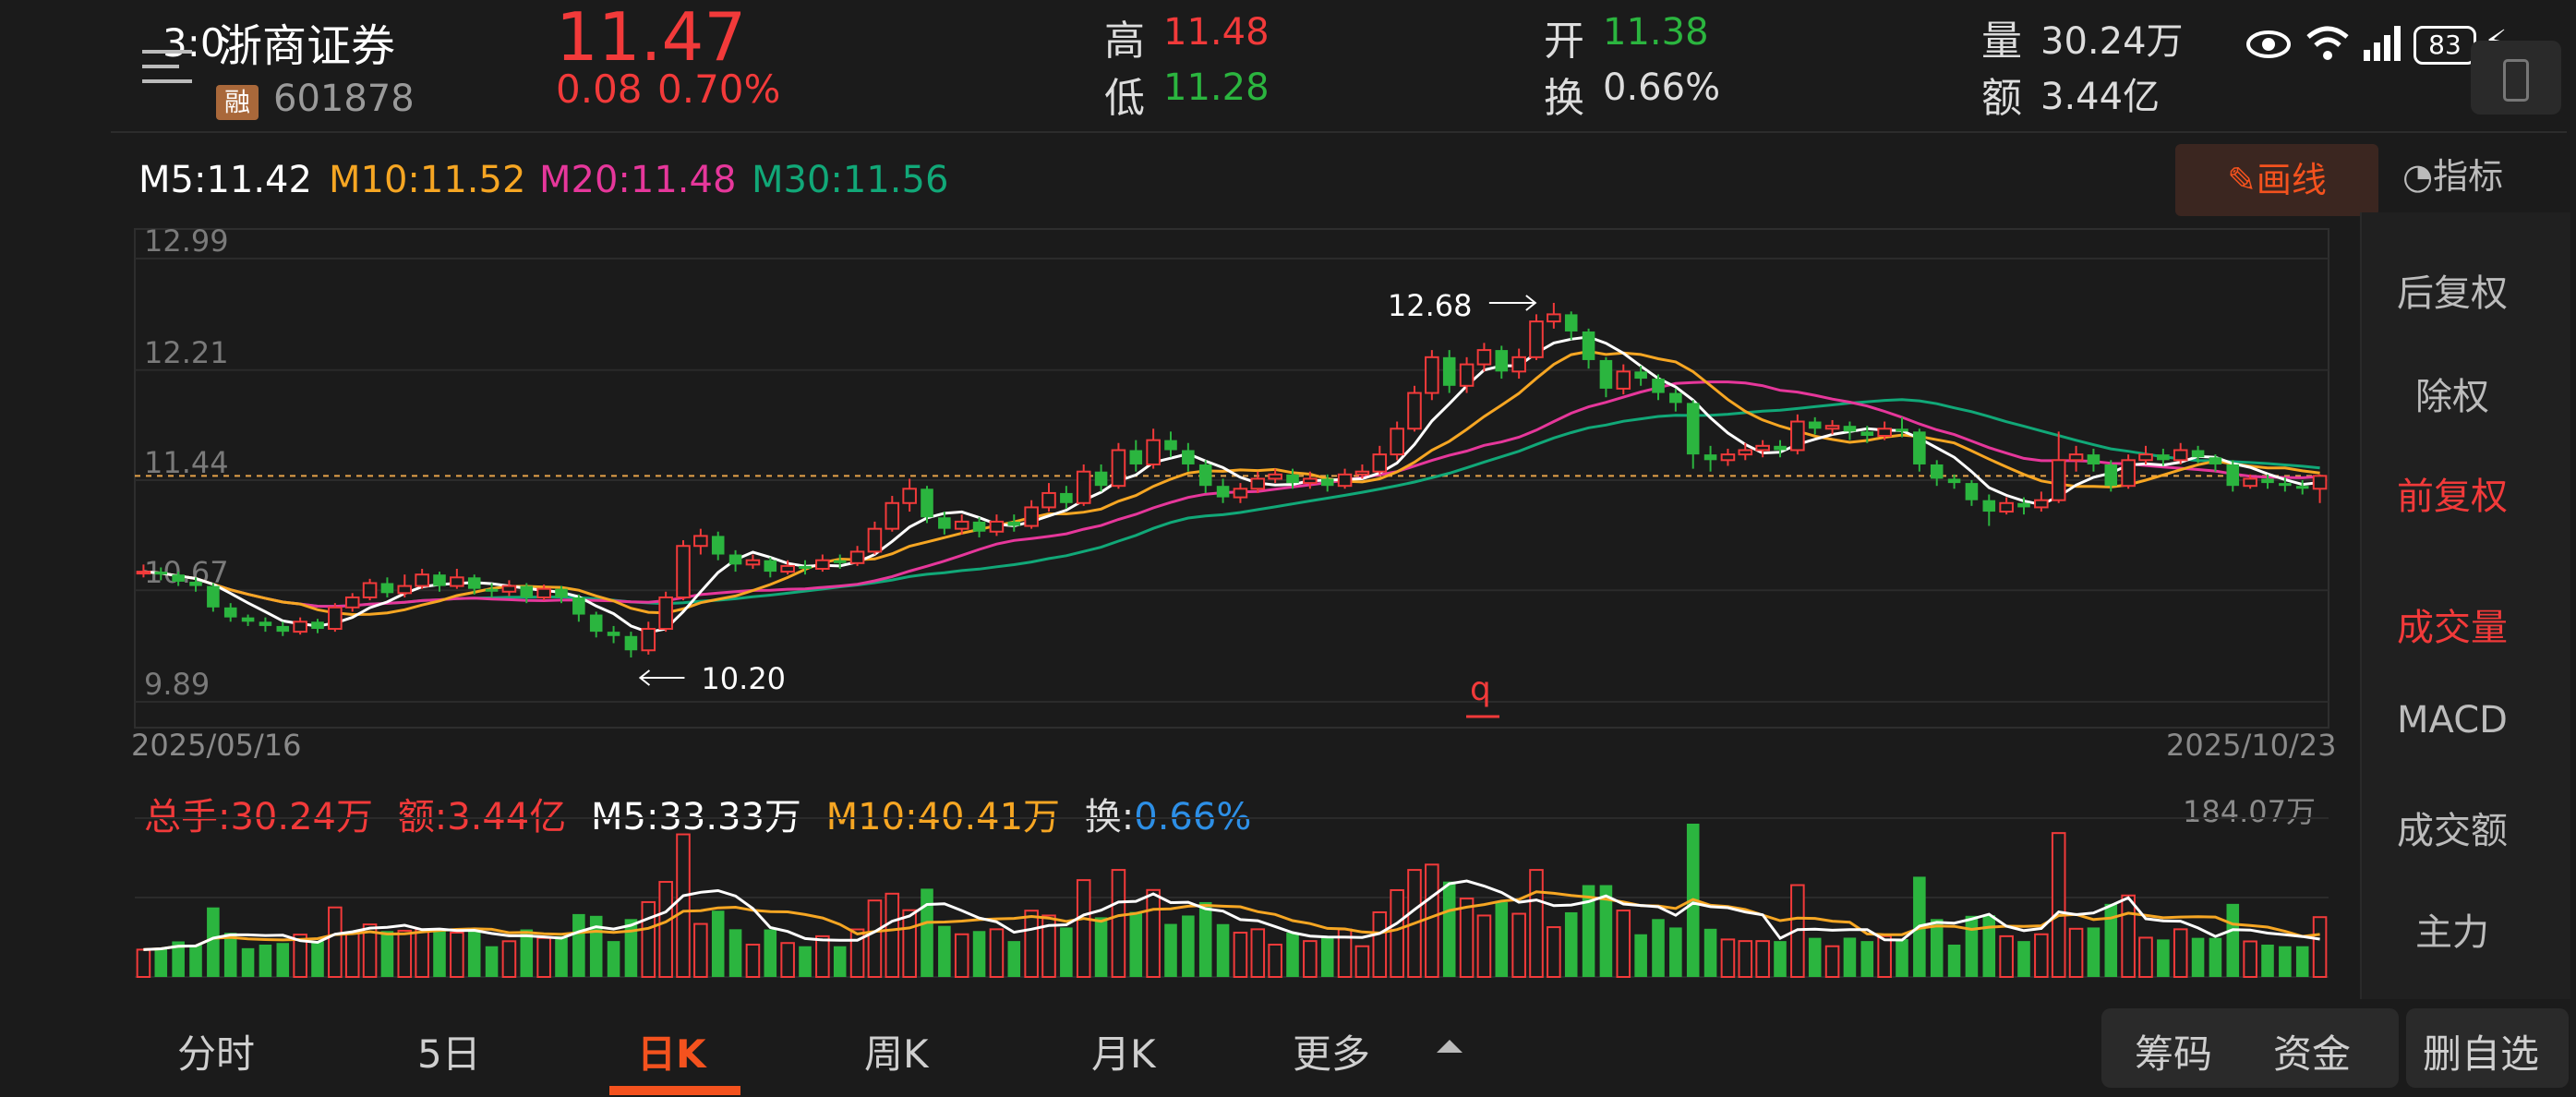  Describe the element at coordinates (671, 1054) in the screenshot. I see `tab-item: 日K` at that location.